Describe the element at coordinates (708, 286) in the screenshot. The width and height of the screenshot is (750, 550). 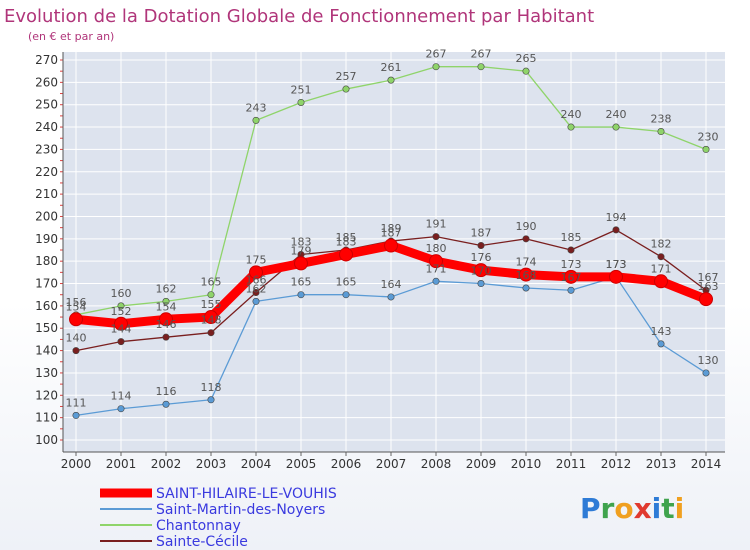
I see `data-label: 163` at that location.